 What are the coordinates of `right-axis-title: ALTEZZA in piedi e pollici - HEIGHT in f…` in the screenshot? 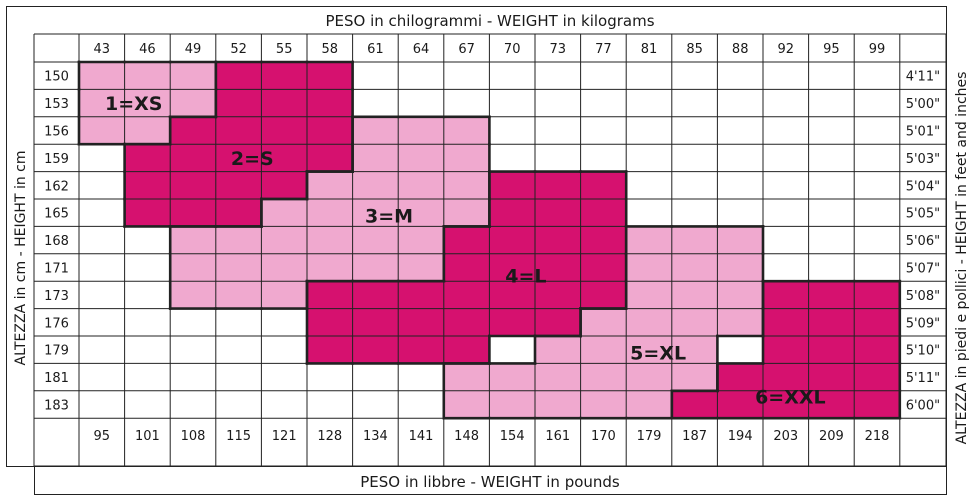 It's located at (962, 258).